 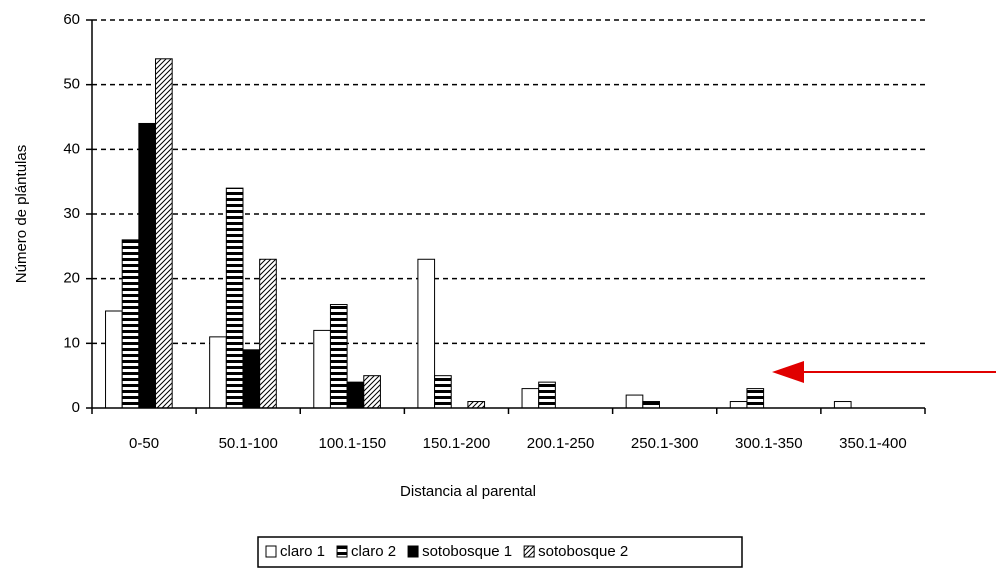 I want to click on x-tick-label: 50.1-100, so click(x=248, y=443).